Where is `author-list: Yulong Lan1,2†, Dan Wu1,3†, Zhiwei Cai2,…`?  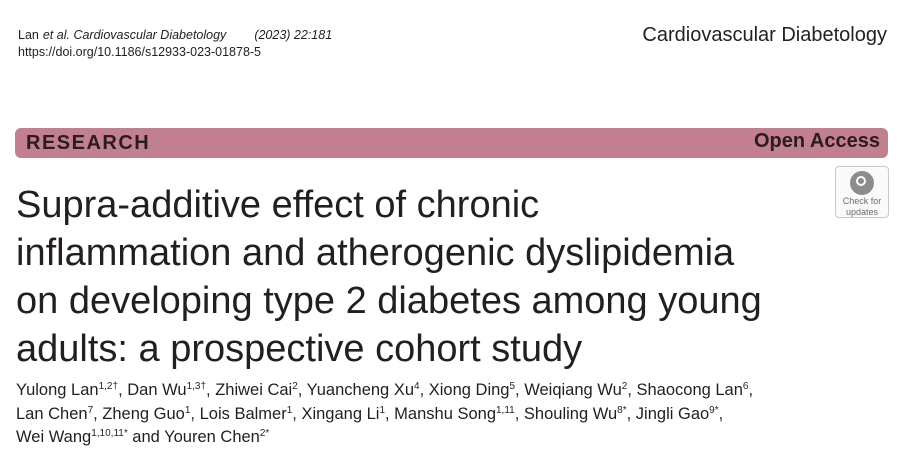 author-list: Yulong Lan1,2†, Dan Wu1,3†, Zhiwei Cai2,… is located at coordinates (384, 414).